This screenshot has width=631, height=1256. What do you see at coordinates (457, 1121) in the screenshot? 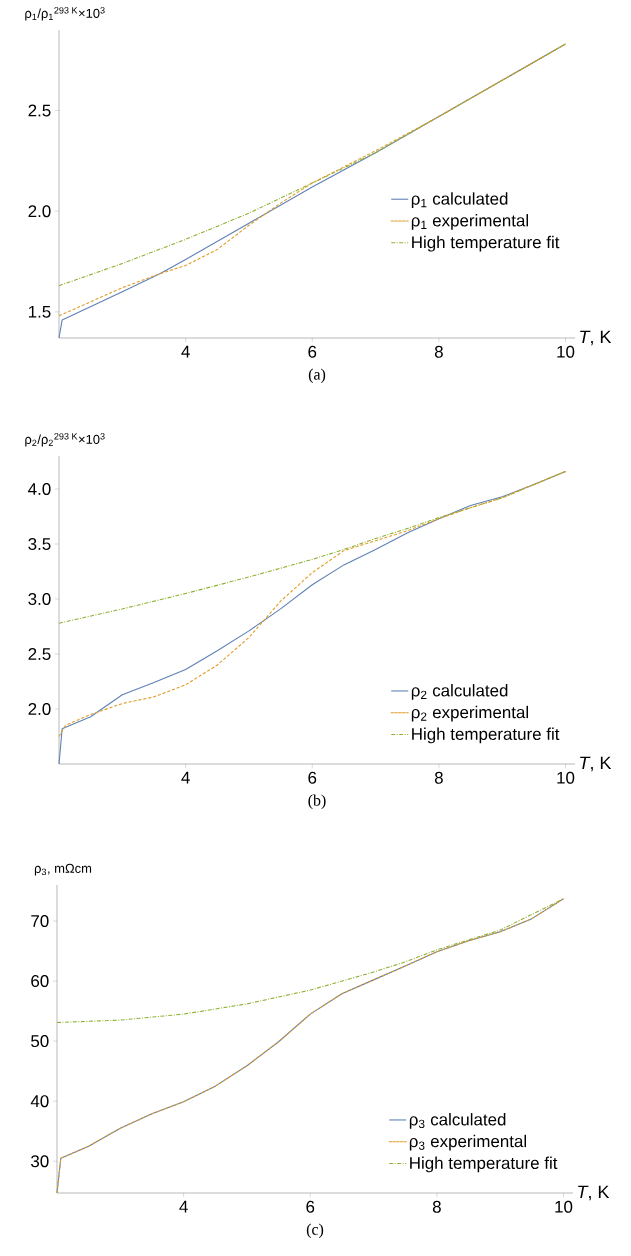
I see `legend-label: ρ$_{3}$ calculated` at bounding box center [457, 1121].